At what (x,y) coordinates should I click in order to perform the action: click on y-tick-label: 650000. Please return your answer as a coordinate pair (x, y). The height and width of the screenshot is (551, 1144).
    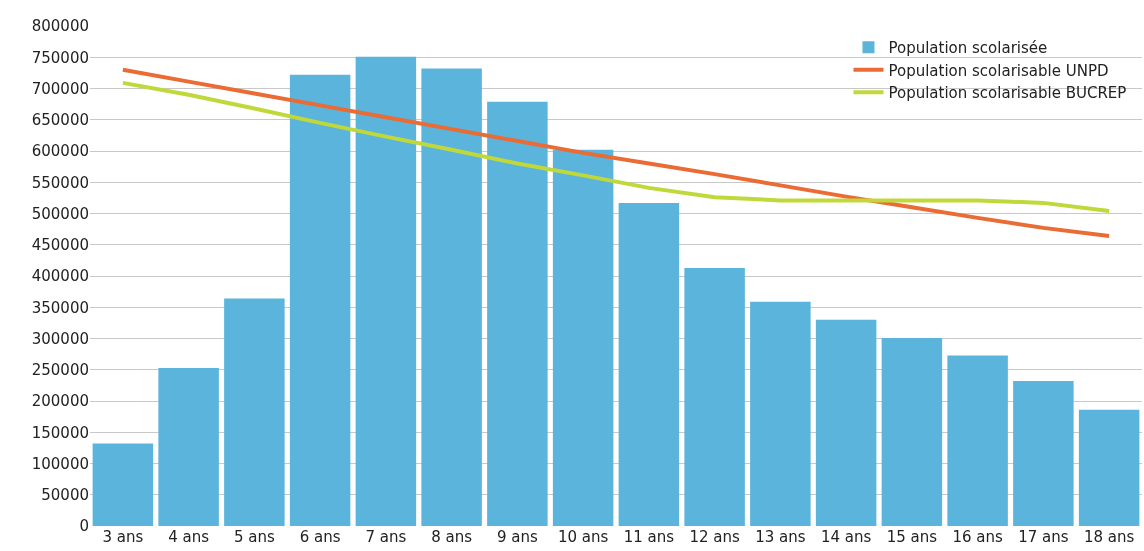
    Looking at the image, I should click on (60, 120).